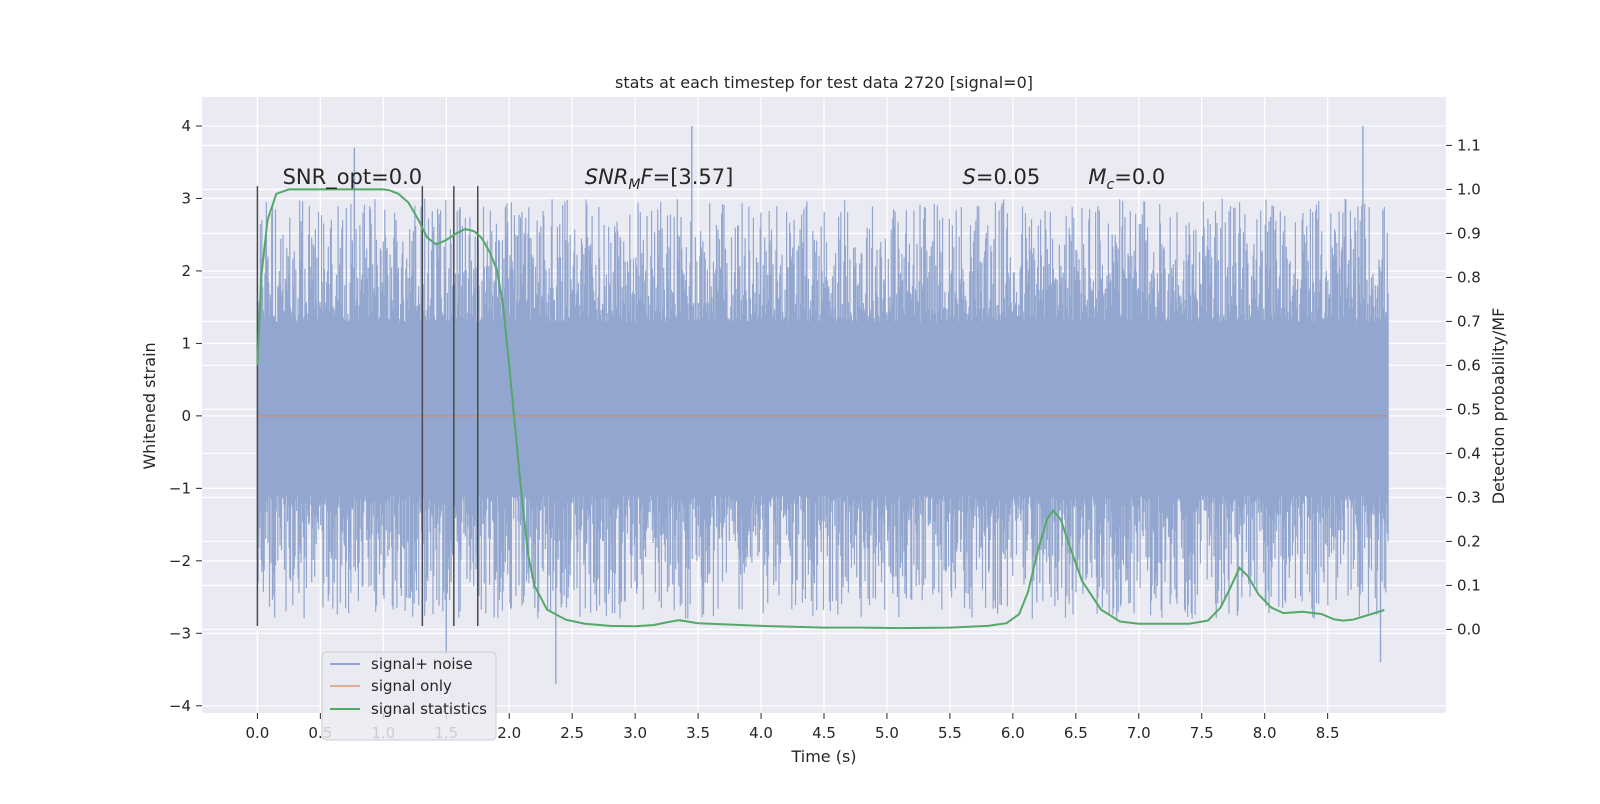 This screenshot has width=1600, height=804. I want to click on y2-tick-label: 0.0, so click(1469, 629).